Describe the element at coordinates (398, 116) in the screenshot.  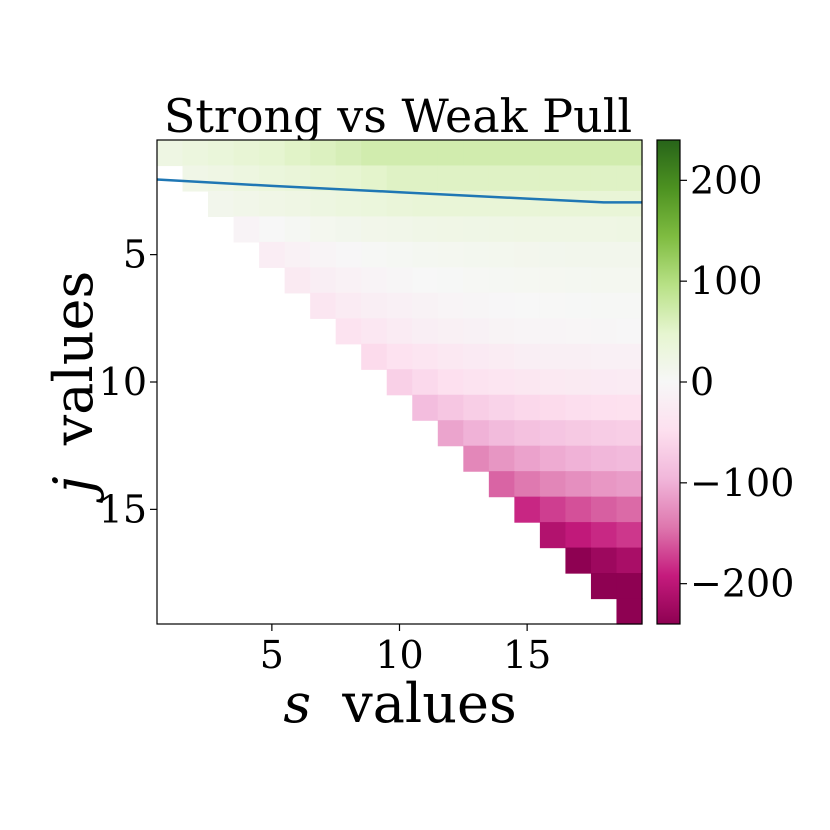
I see `chart-title: Strong vs Weak Pull` at that location.